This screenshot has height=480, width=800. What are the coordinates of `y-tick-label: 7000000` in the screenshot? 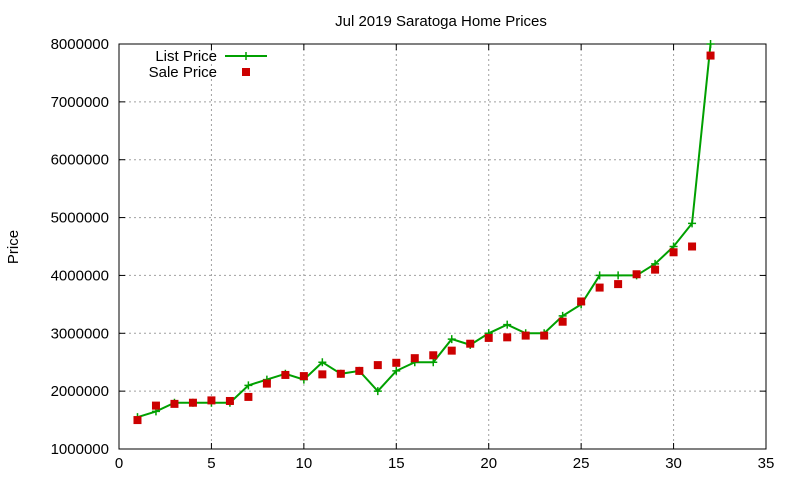 It's located at (80, 102).